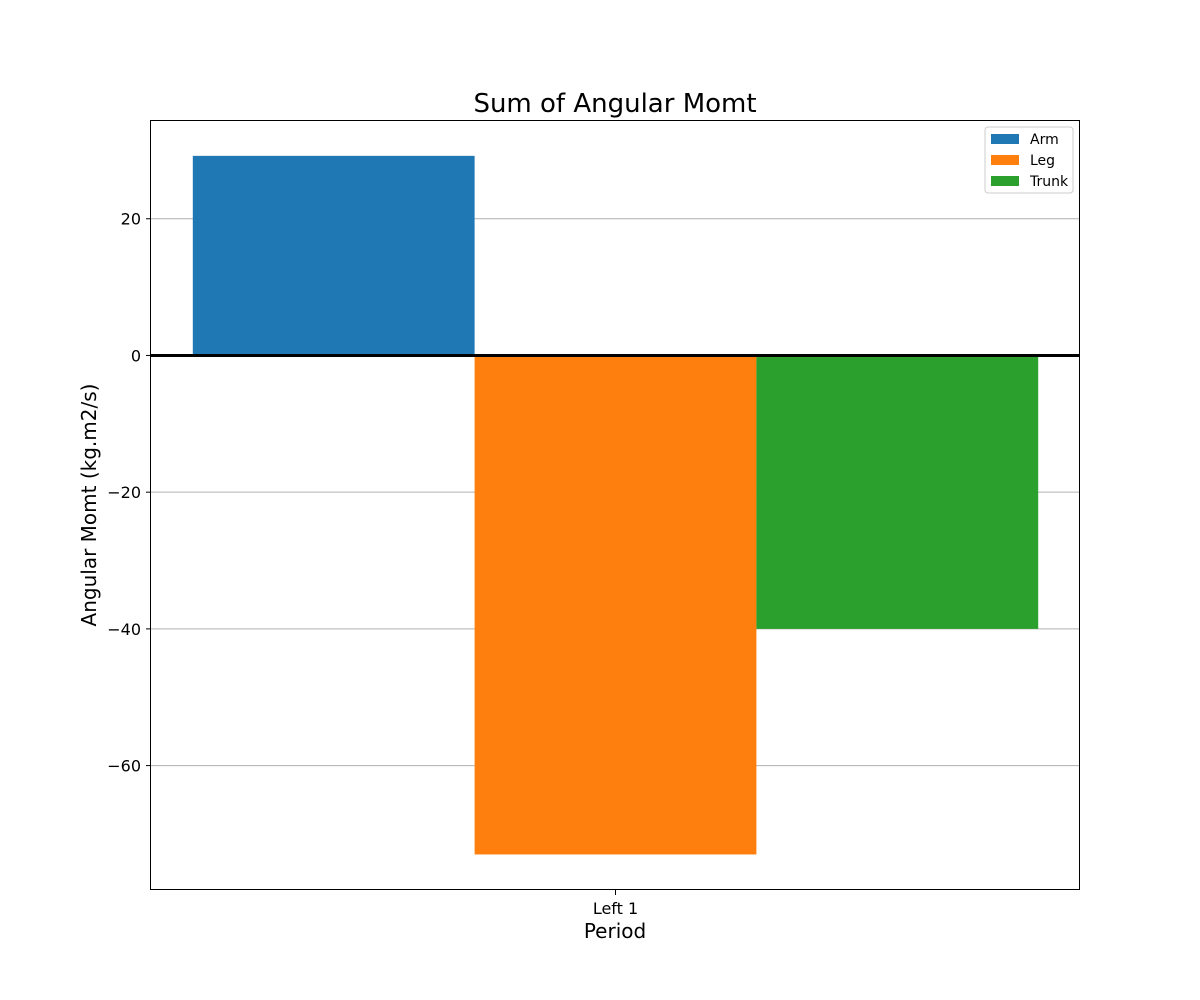 The height and width of the screenshot is (1000, 1200). Describe the element at coordinates (1044, 140) in the screenshot. I see `legend-label-arm: Arm` at that location.